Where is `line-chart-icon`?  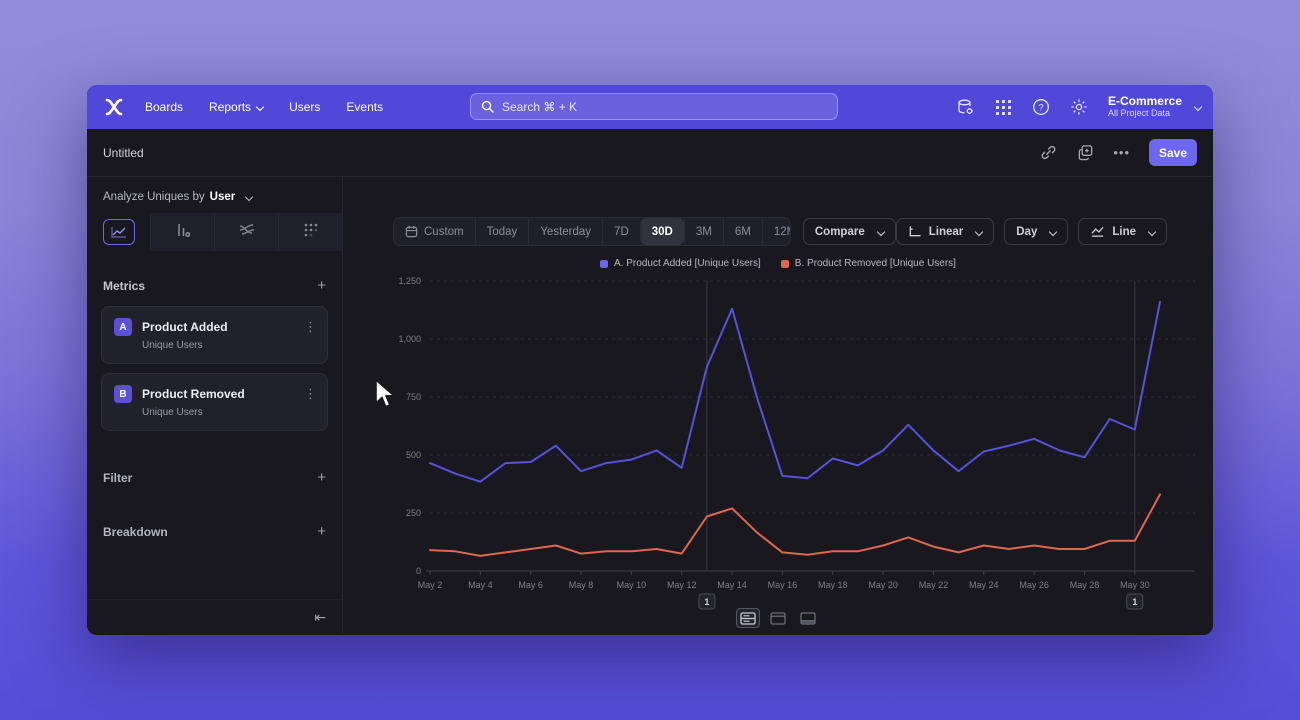 line-chart-icon is located at coordinates (118, 232).